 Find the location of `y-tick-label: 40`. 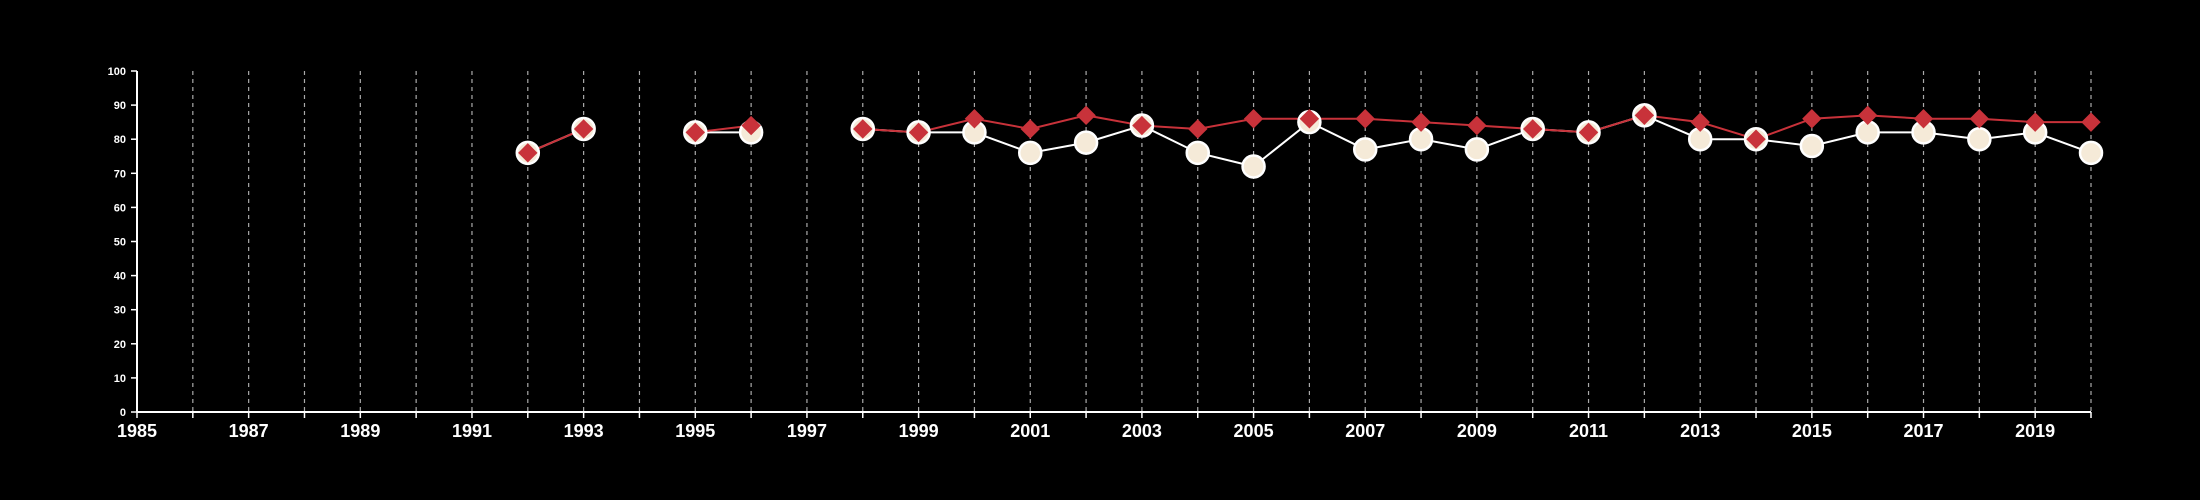

y-tick-label: 40 is located at coordinates (120, 277).